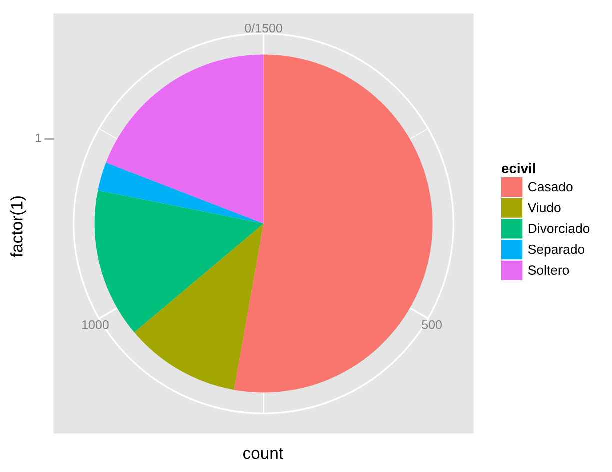  Describe the element at coordinates (95, 325) in the screenshot. I see `text: 1000` at that location.